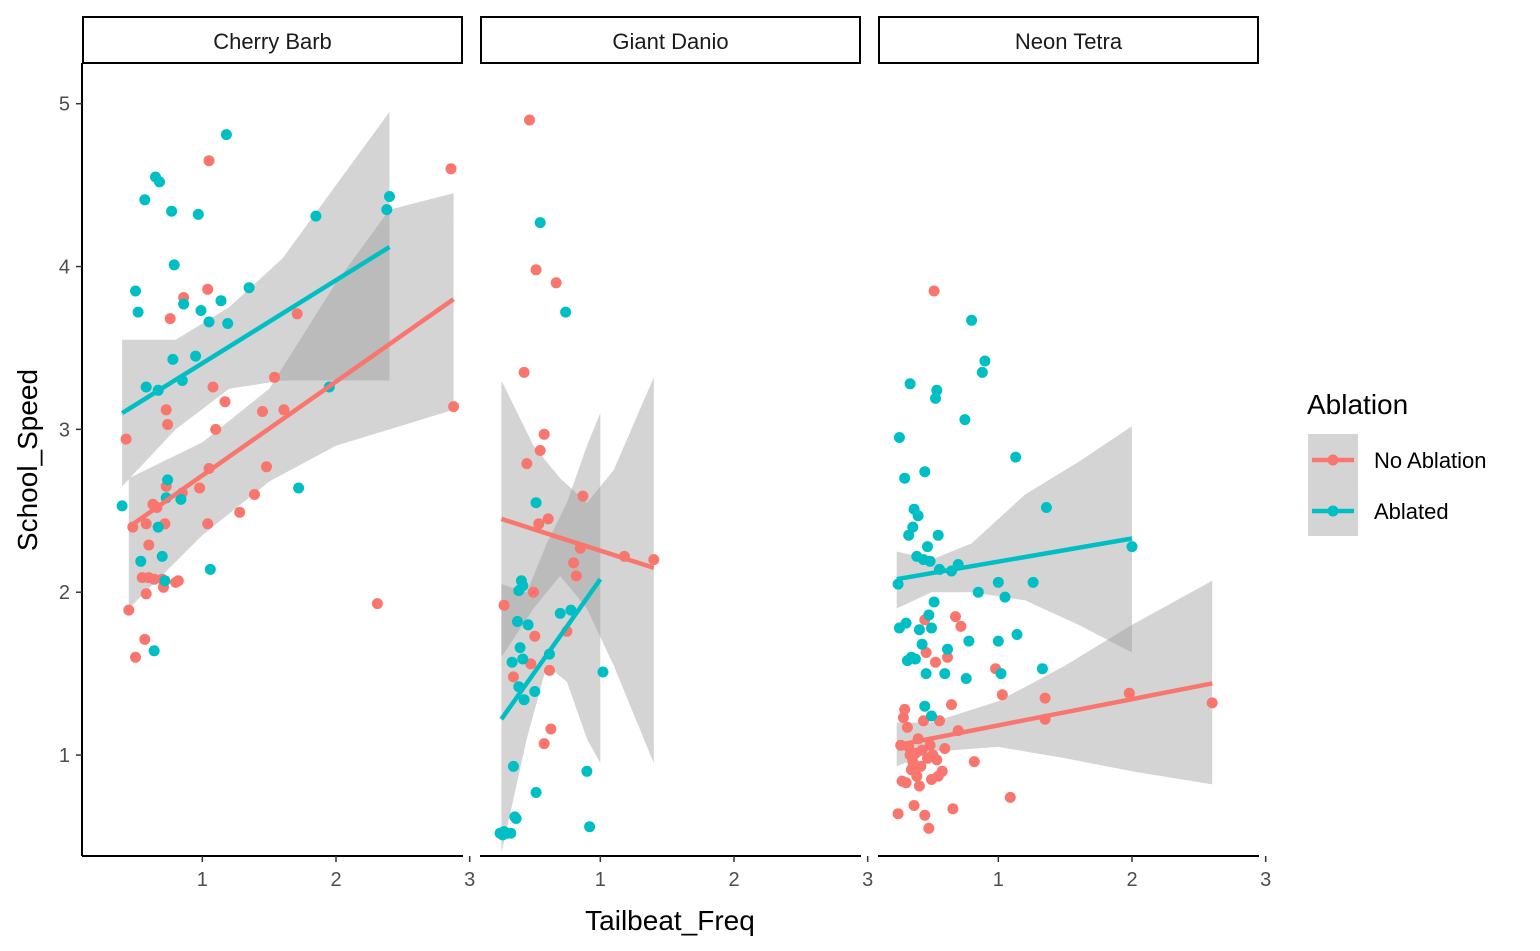 This screenshot has height=951, width=1540. What do you see at coordinates (670, 920) in the screenshot?
I see `x-axis-title: Tailbeat_Freq` at bounding box center [670, 920].